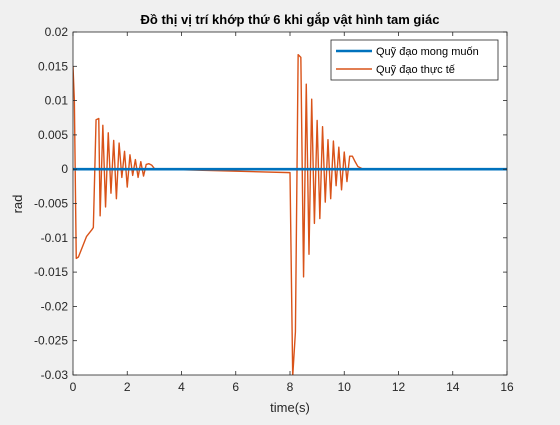 The height and width of the screenshot is (425, 560). Describe the element at coordinates (181, 387) in the screenshot. I see `x-tick-label: 4` at that location.